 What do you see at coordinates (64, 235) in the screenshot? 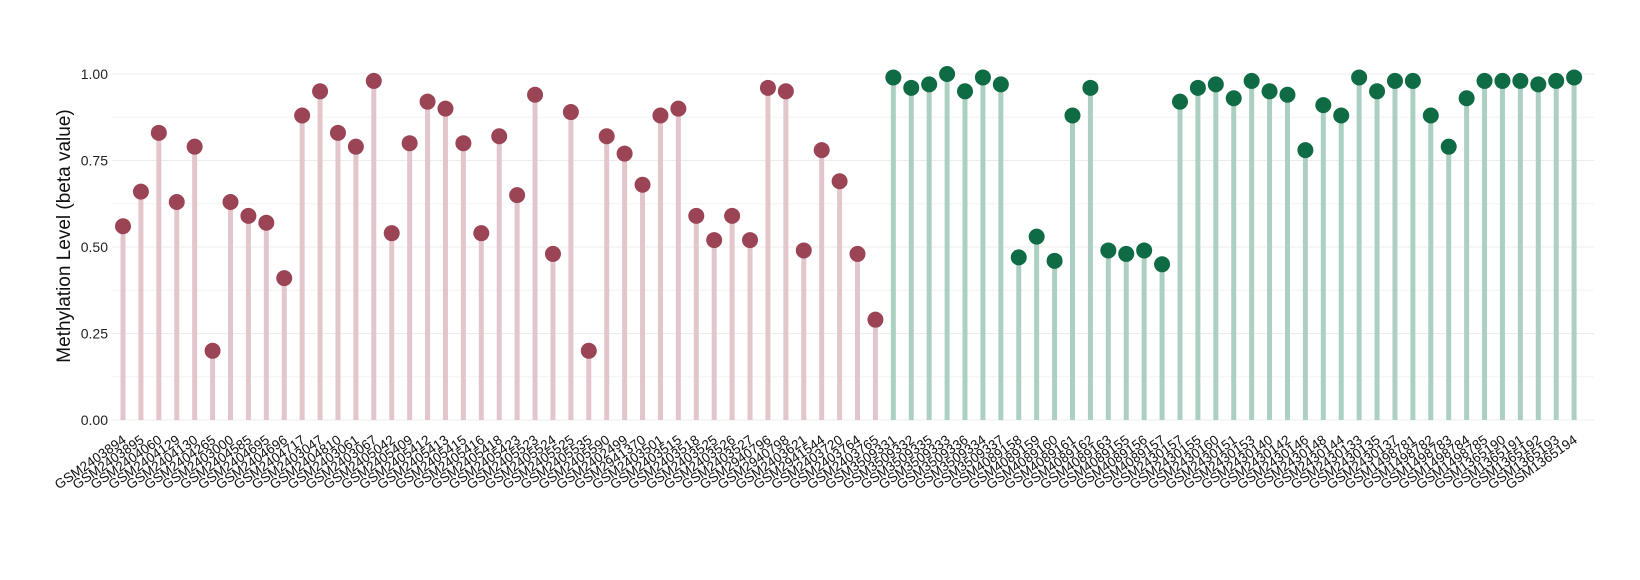
I see `y-axis-title: Methylation Level (beta value)` at bounding box center [64, 235].